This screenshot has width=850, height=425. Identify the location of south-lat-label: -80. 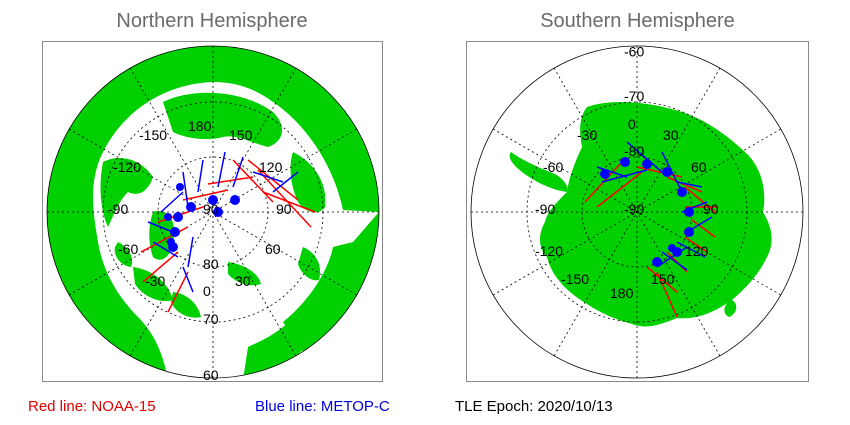
(634, 151).